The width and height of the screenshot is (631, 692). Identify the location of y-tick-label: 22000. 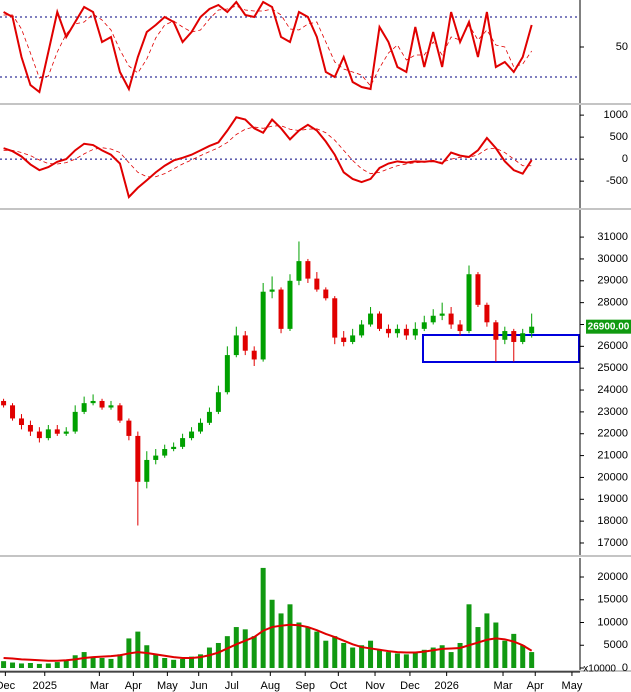
(612, 434).